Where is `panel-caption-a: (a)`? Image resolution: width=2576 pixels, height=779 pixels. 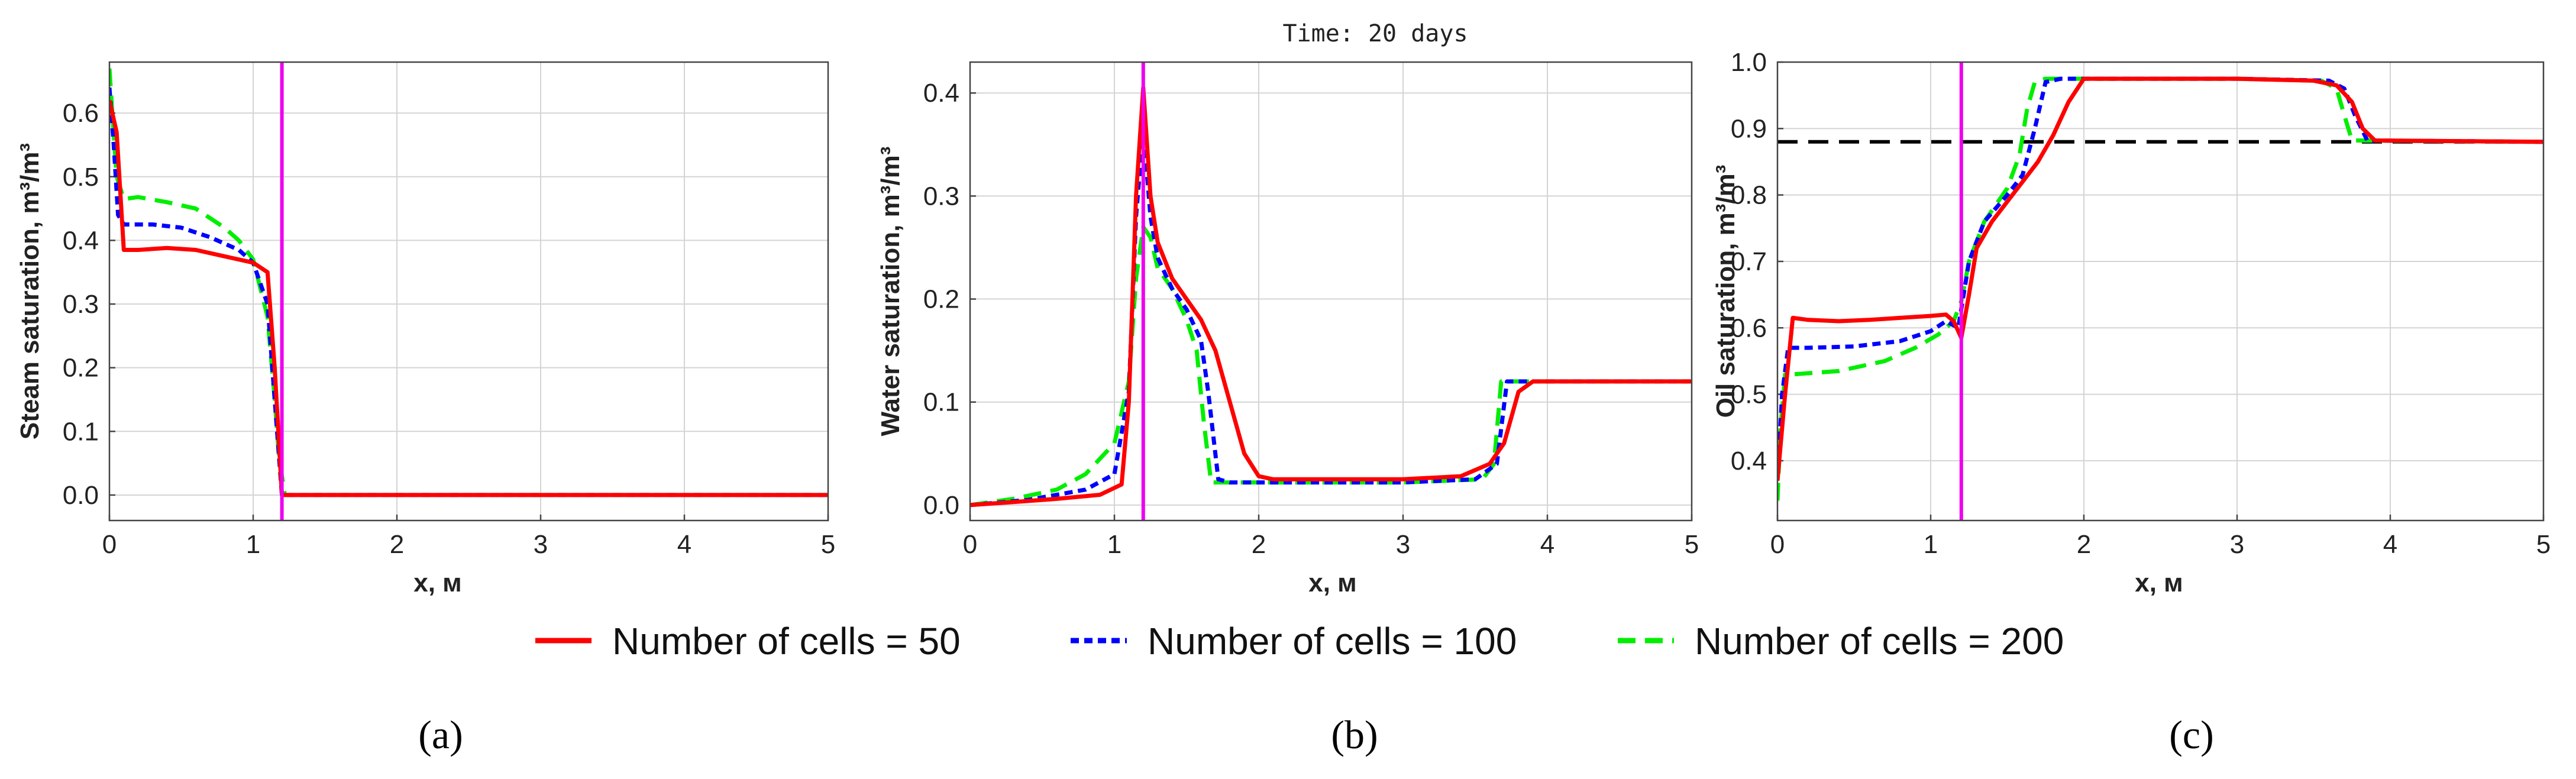 panel-caption-a: (a) is located at coordinates (440, 734).